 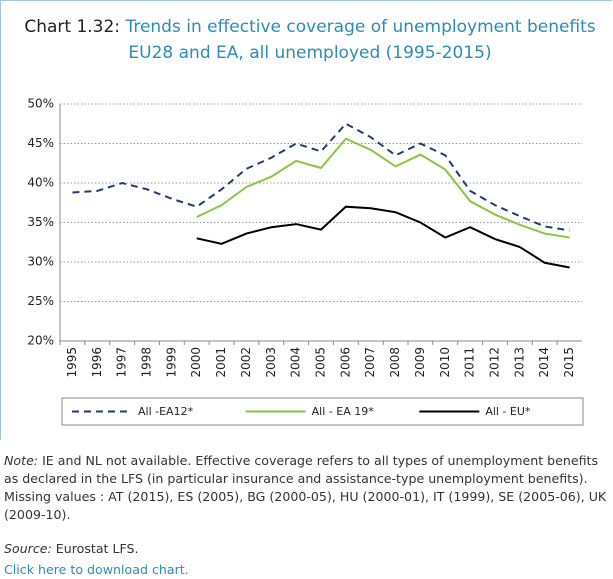 What do you see at coordinates (40, 104) in the screenshot?
I see `y-tick-label: 50%` at bounding box center [40, 104].